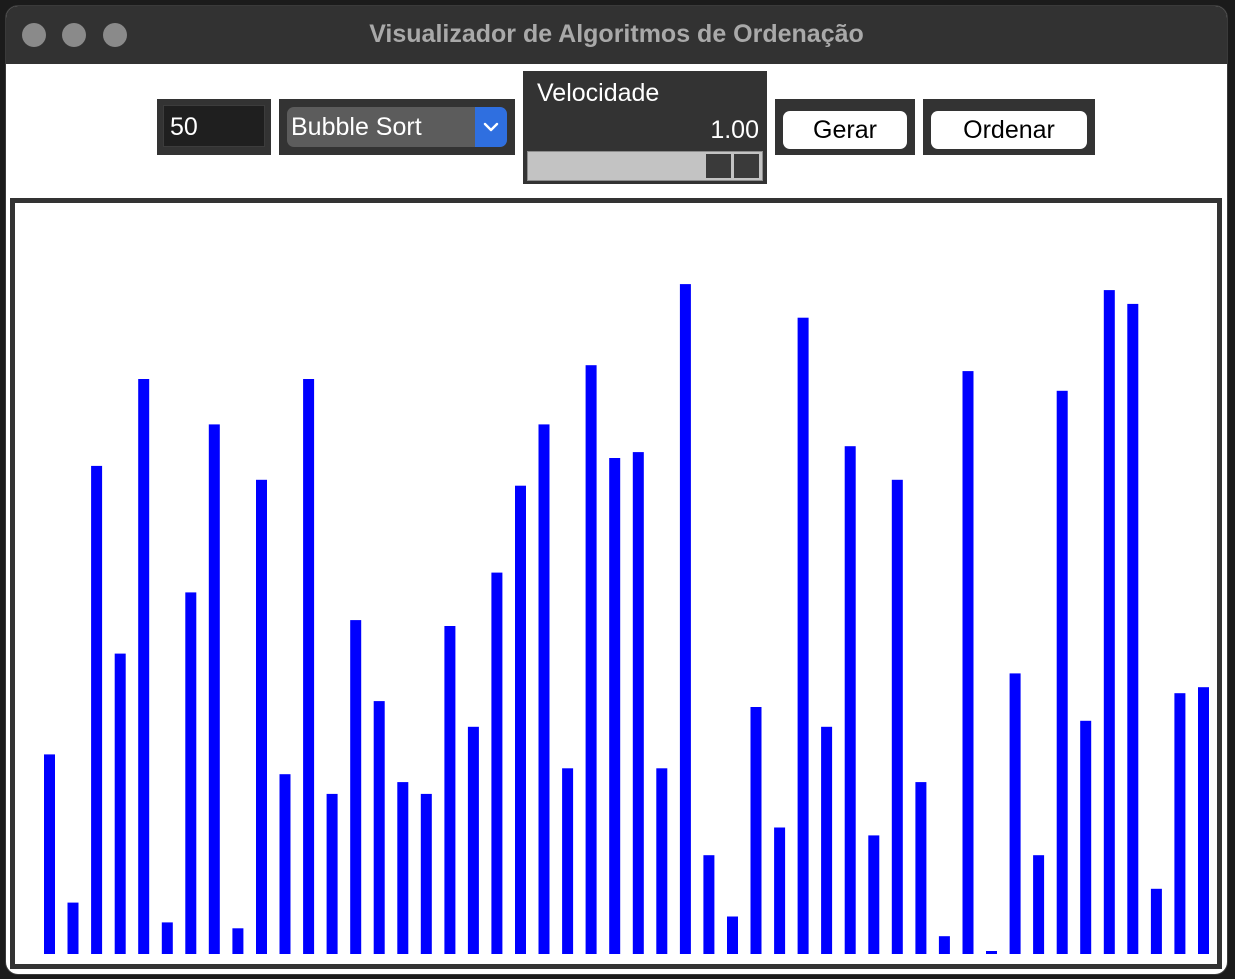 This screenshot has height=979, width=1235. I want to click on array-size-input: 50, so click(214, 126).